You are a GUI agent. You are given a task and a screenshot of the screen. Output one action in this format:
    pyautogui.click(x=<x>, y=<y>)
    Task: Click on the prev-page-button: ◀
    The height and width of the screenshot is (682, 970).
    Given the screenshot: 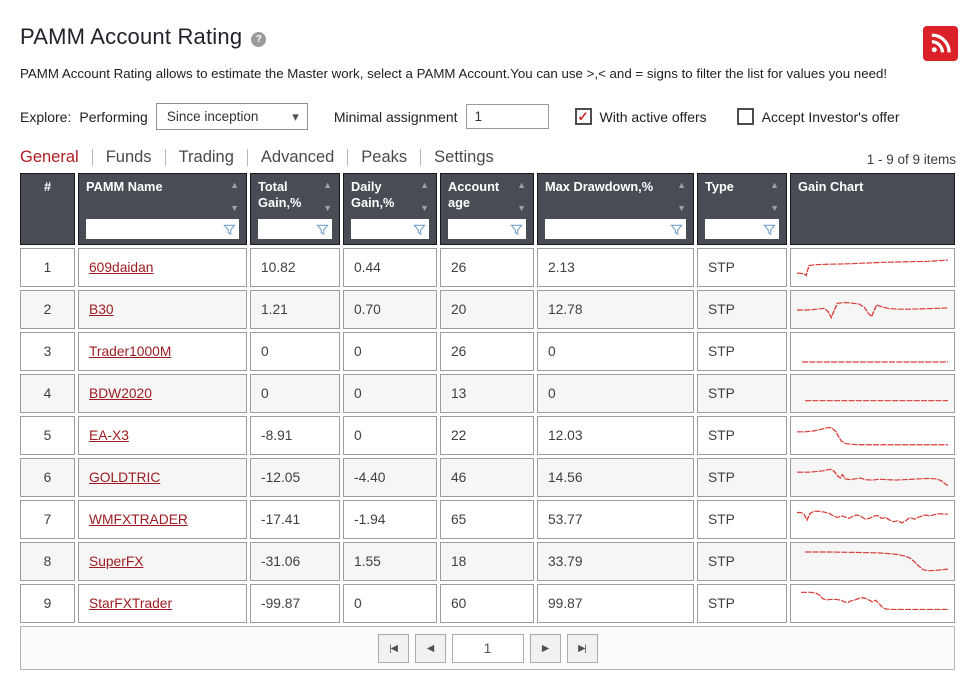 What is the action you would take?
    pyautogui.click(x=430, y=648)
    